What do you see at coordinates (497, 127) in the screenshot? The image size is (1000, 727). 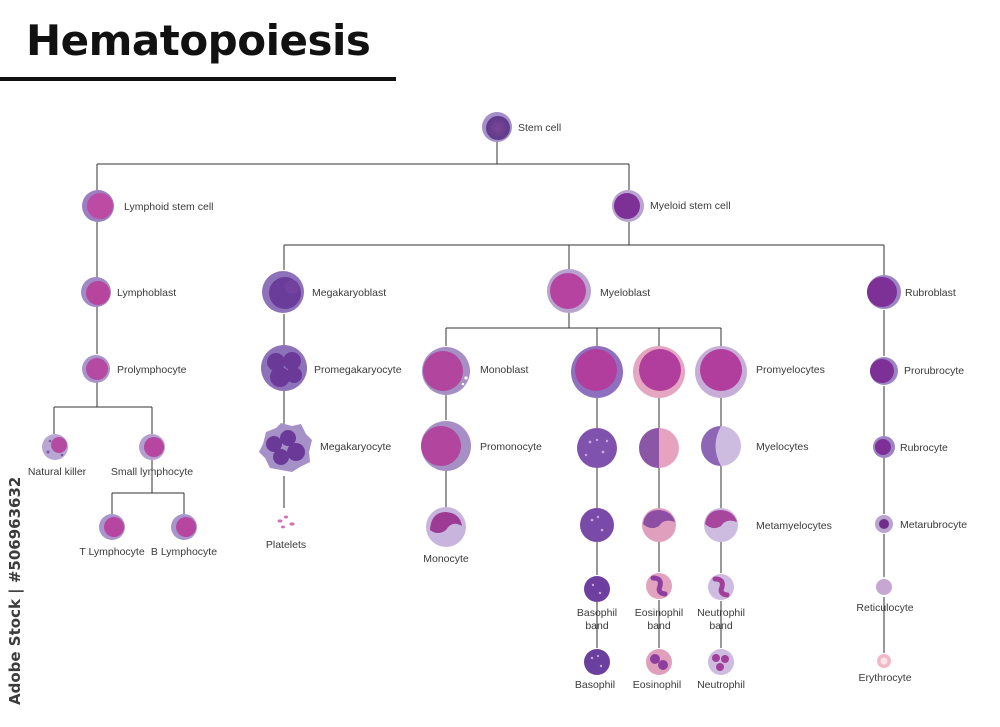 I see `stem-cell` at bounding box center [497, 127].